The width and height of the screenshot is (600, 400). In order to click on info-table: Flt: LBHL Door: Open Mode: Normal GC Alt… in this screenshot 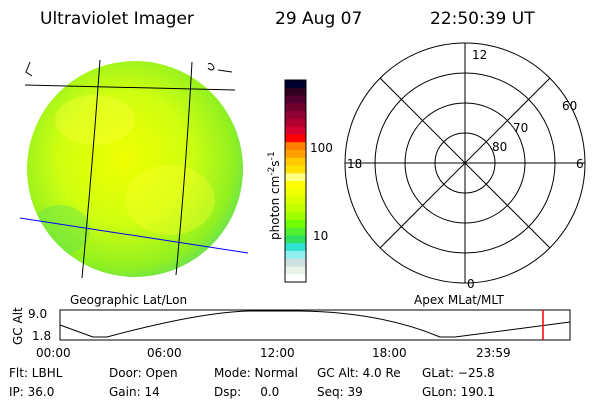, I will do `click(252, 382)`.